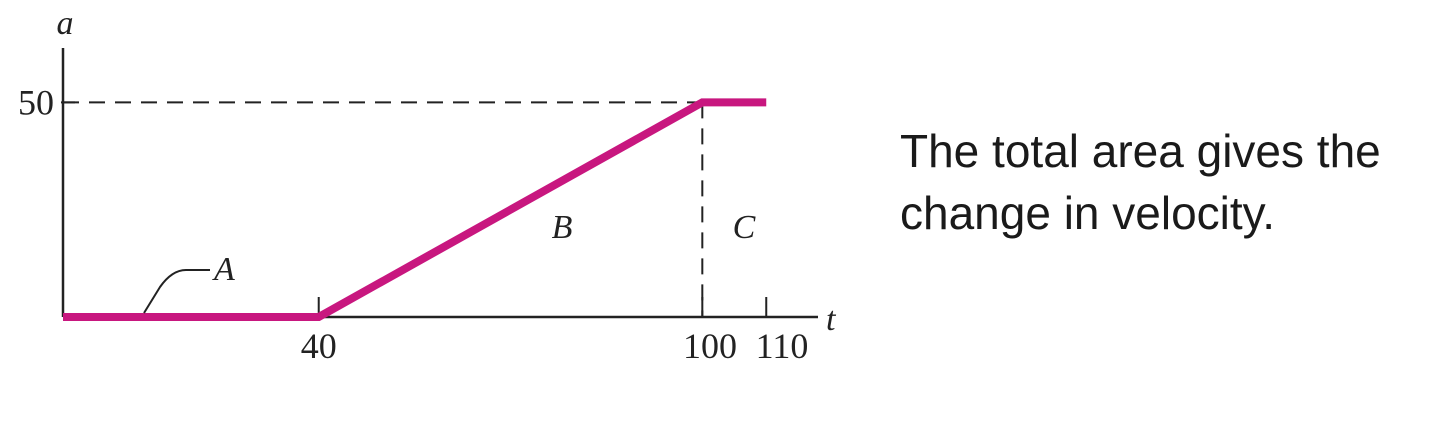 This screenshot has height=436, width=1442. Describe the element at coordinates (782, 346) in the screenshot. I see `x-tick-label: 110` at that location.